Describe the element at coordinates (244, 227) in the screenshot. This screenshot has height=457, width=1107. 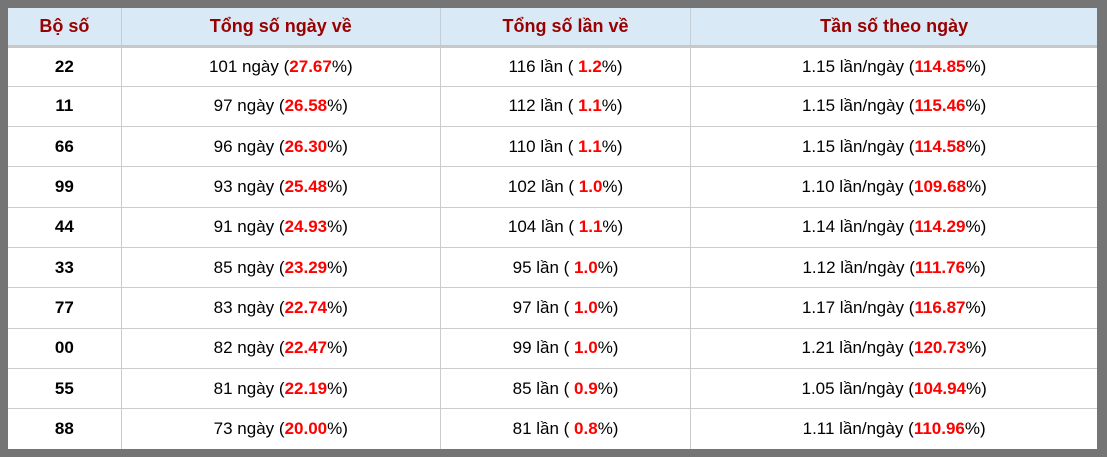
I see `days-value: 91 ngày` at that location.